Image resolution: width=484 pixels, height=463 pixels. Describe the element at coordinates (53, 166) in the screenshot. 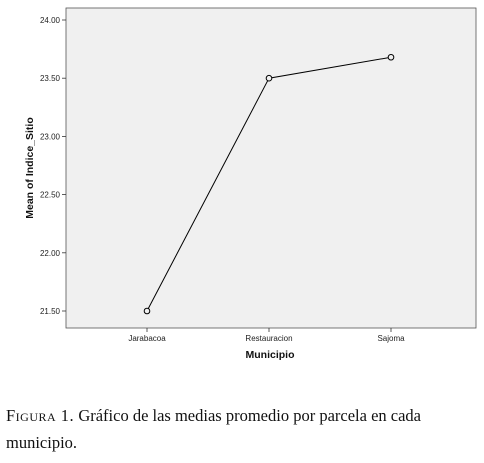

I see `y-axis: 21.50 22.00 22.50 23.00 23.50 24.00` at that location.